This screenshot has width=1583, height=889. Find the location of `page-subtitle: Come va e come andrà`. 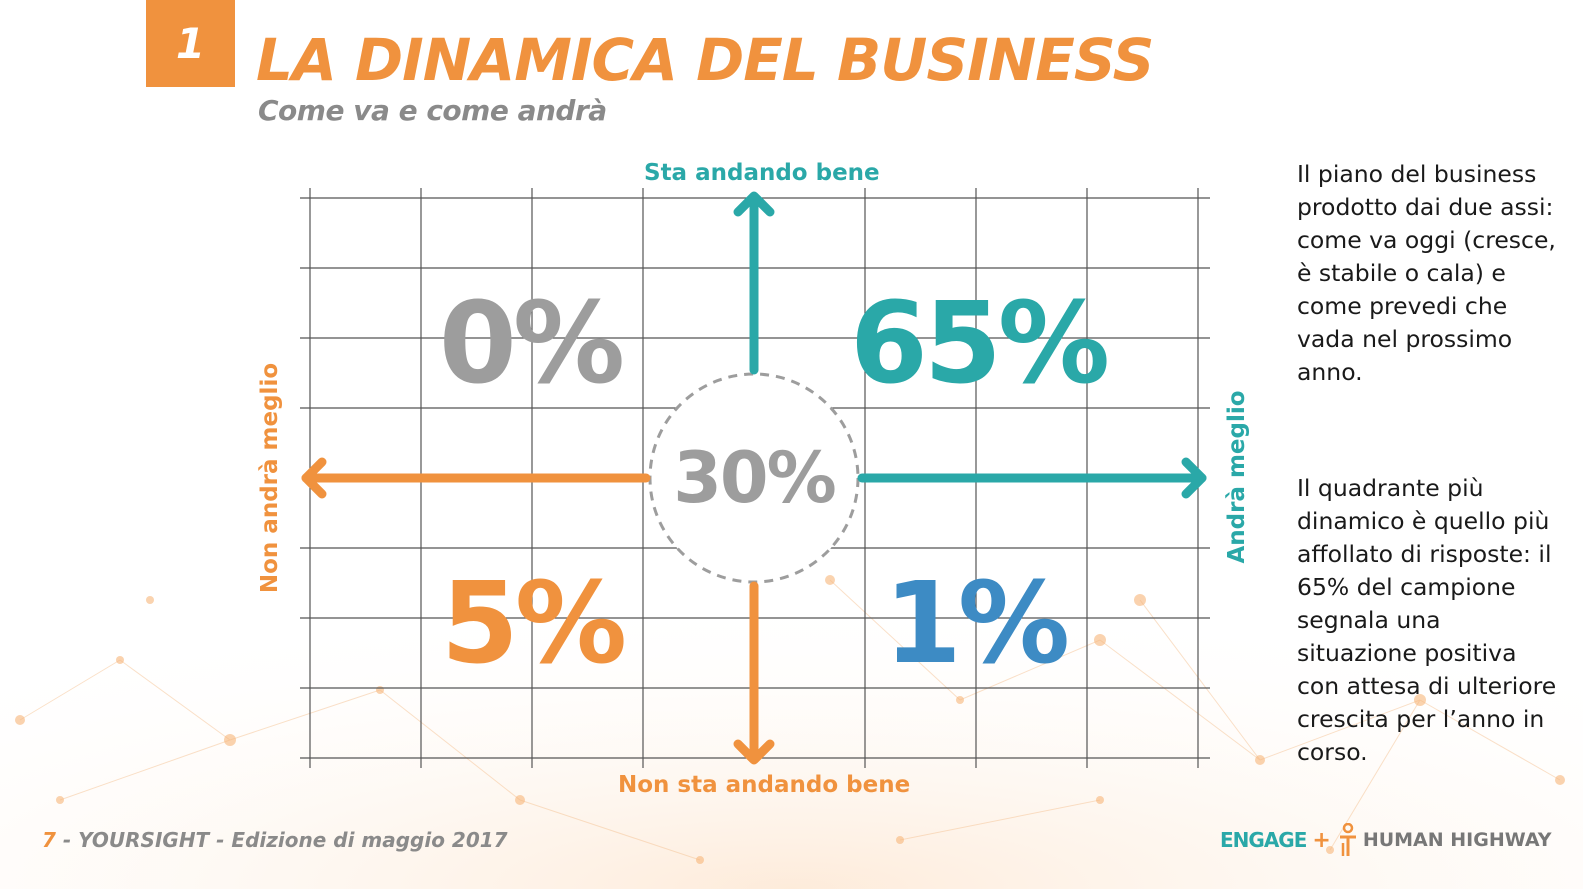

page-subtitle: Come va e come andrà is located at coordinates (432, 110).